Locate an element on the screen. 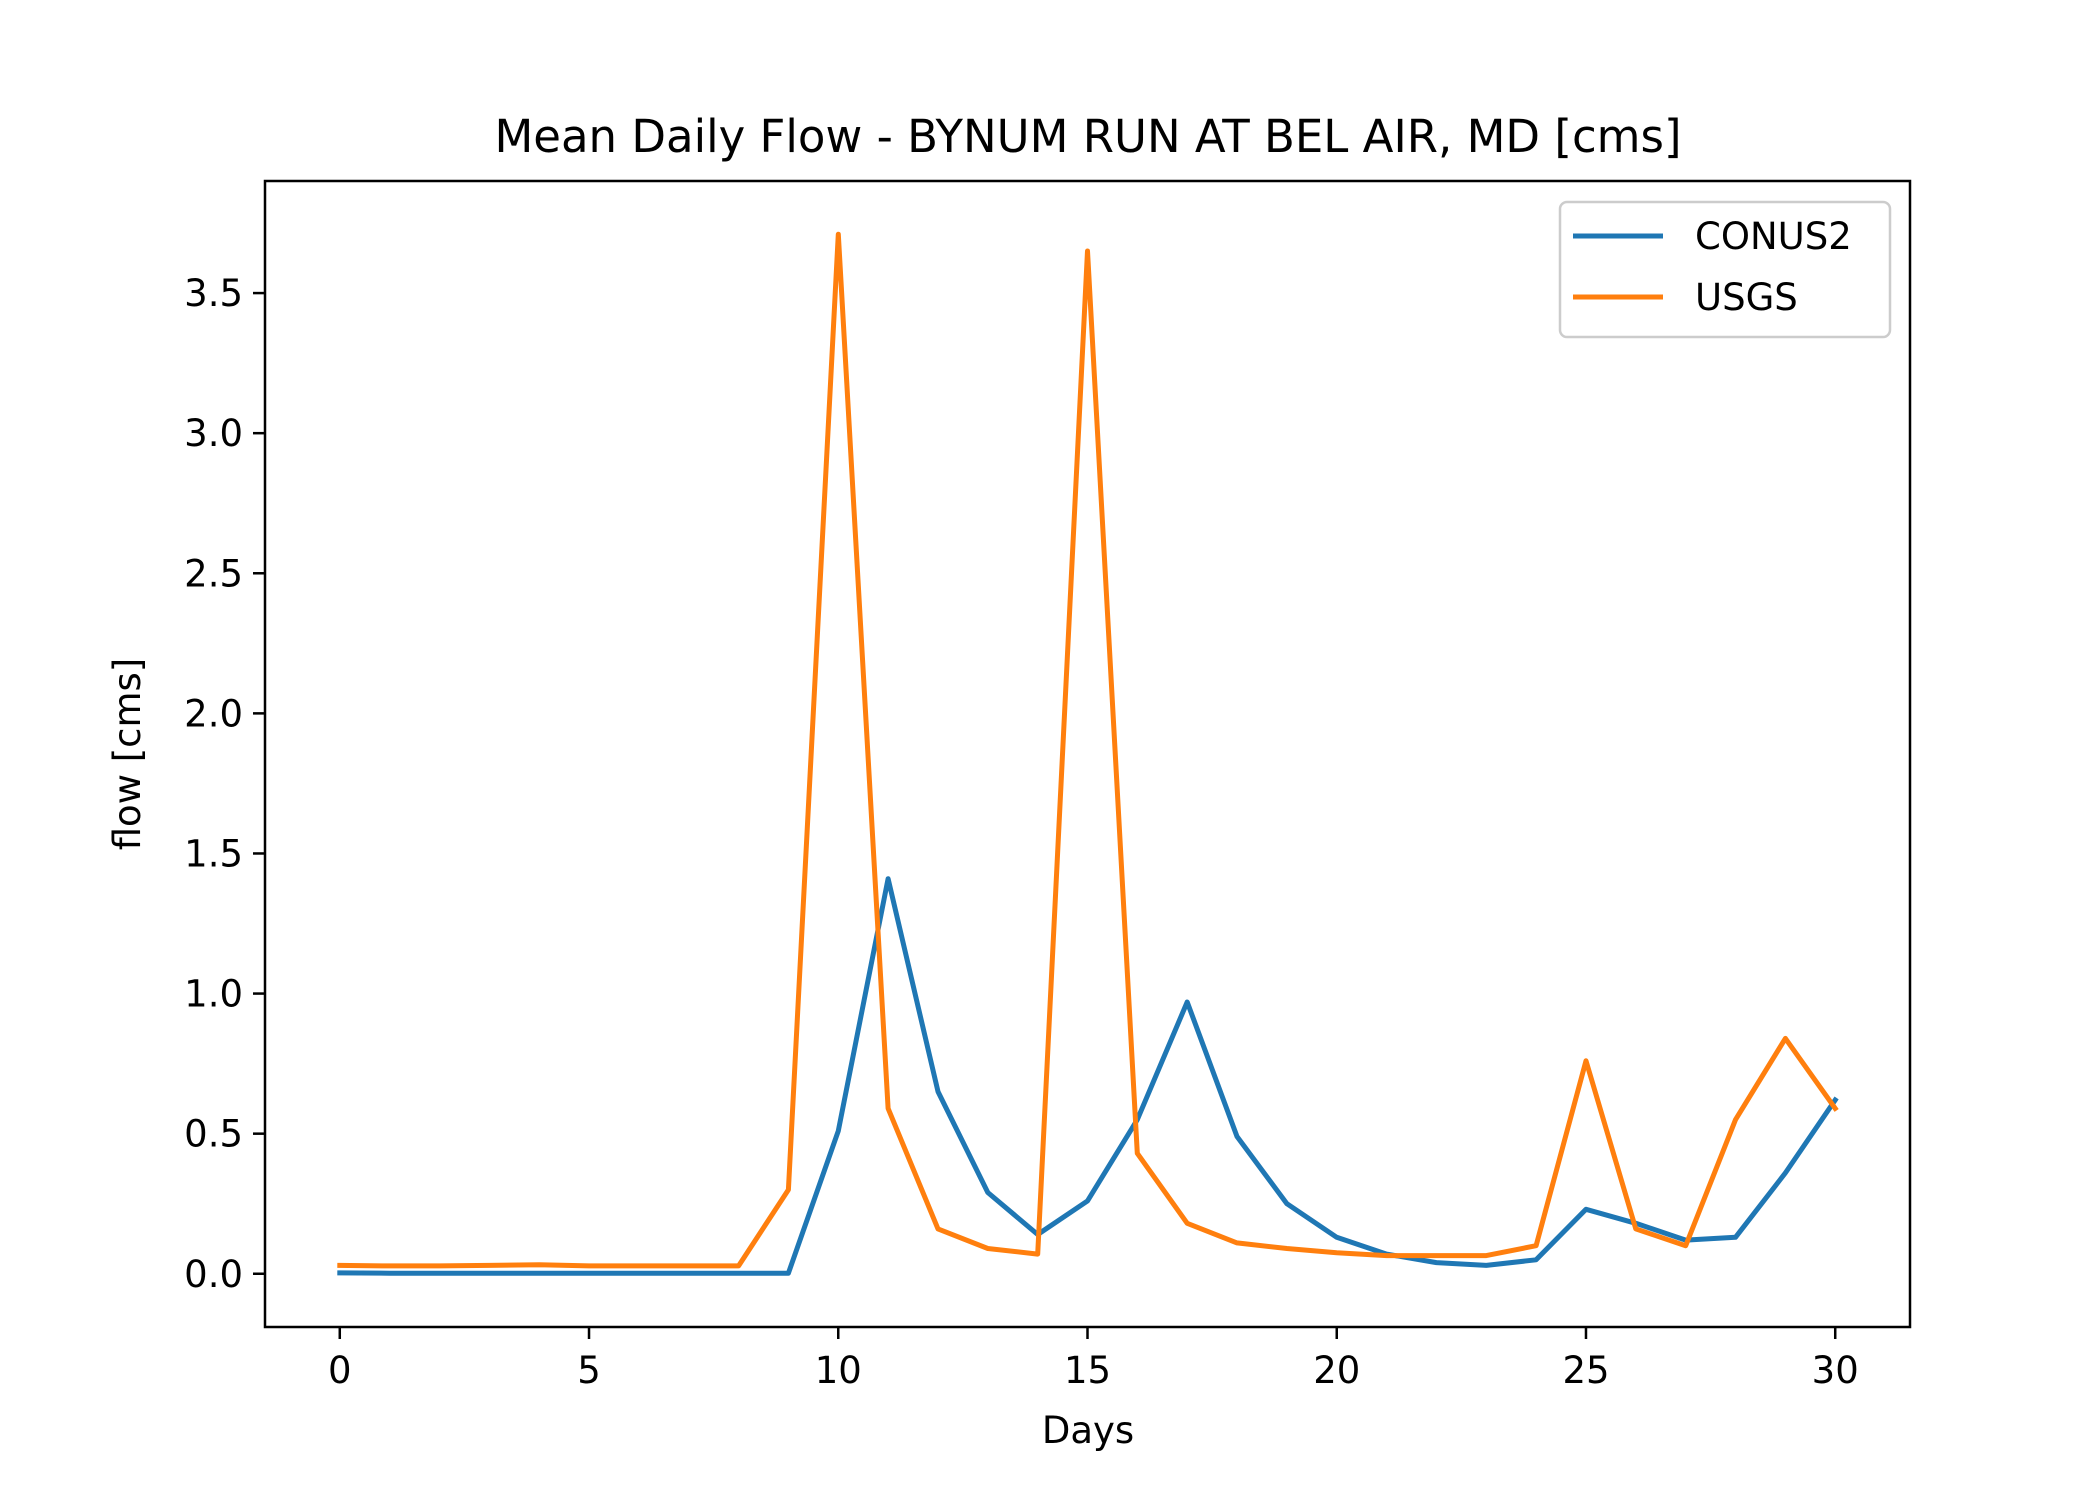 This screenshot has width=2100, height=1500. y-tick-label: 1.0 is located at coordinates (213, 994).